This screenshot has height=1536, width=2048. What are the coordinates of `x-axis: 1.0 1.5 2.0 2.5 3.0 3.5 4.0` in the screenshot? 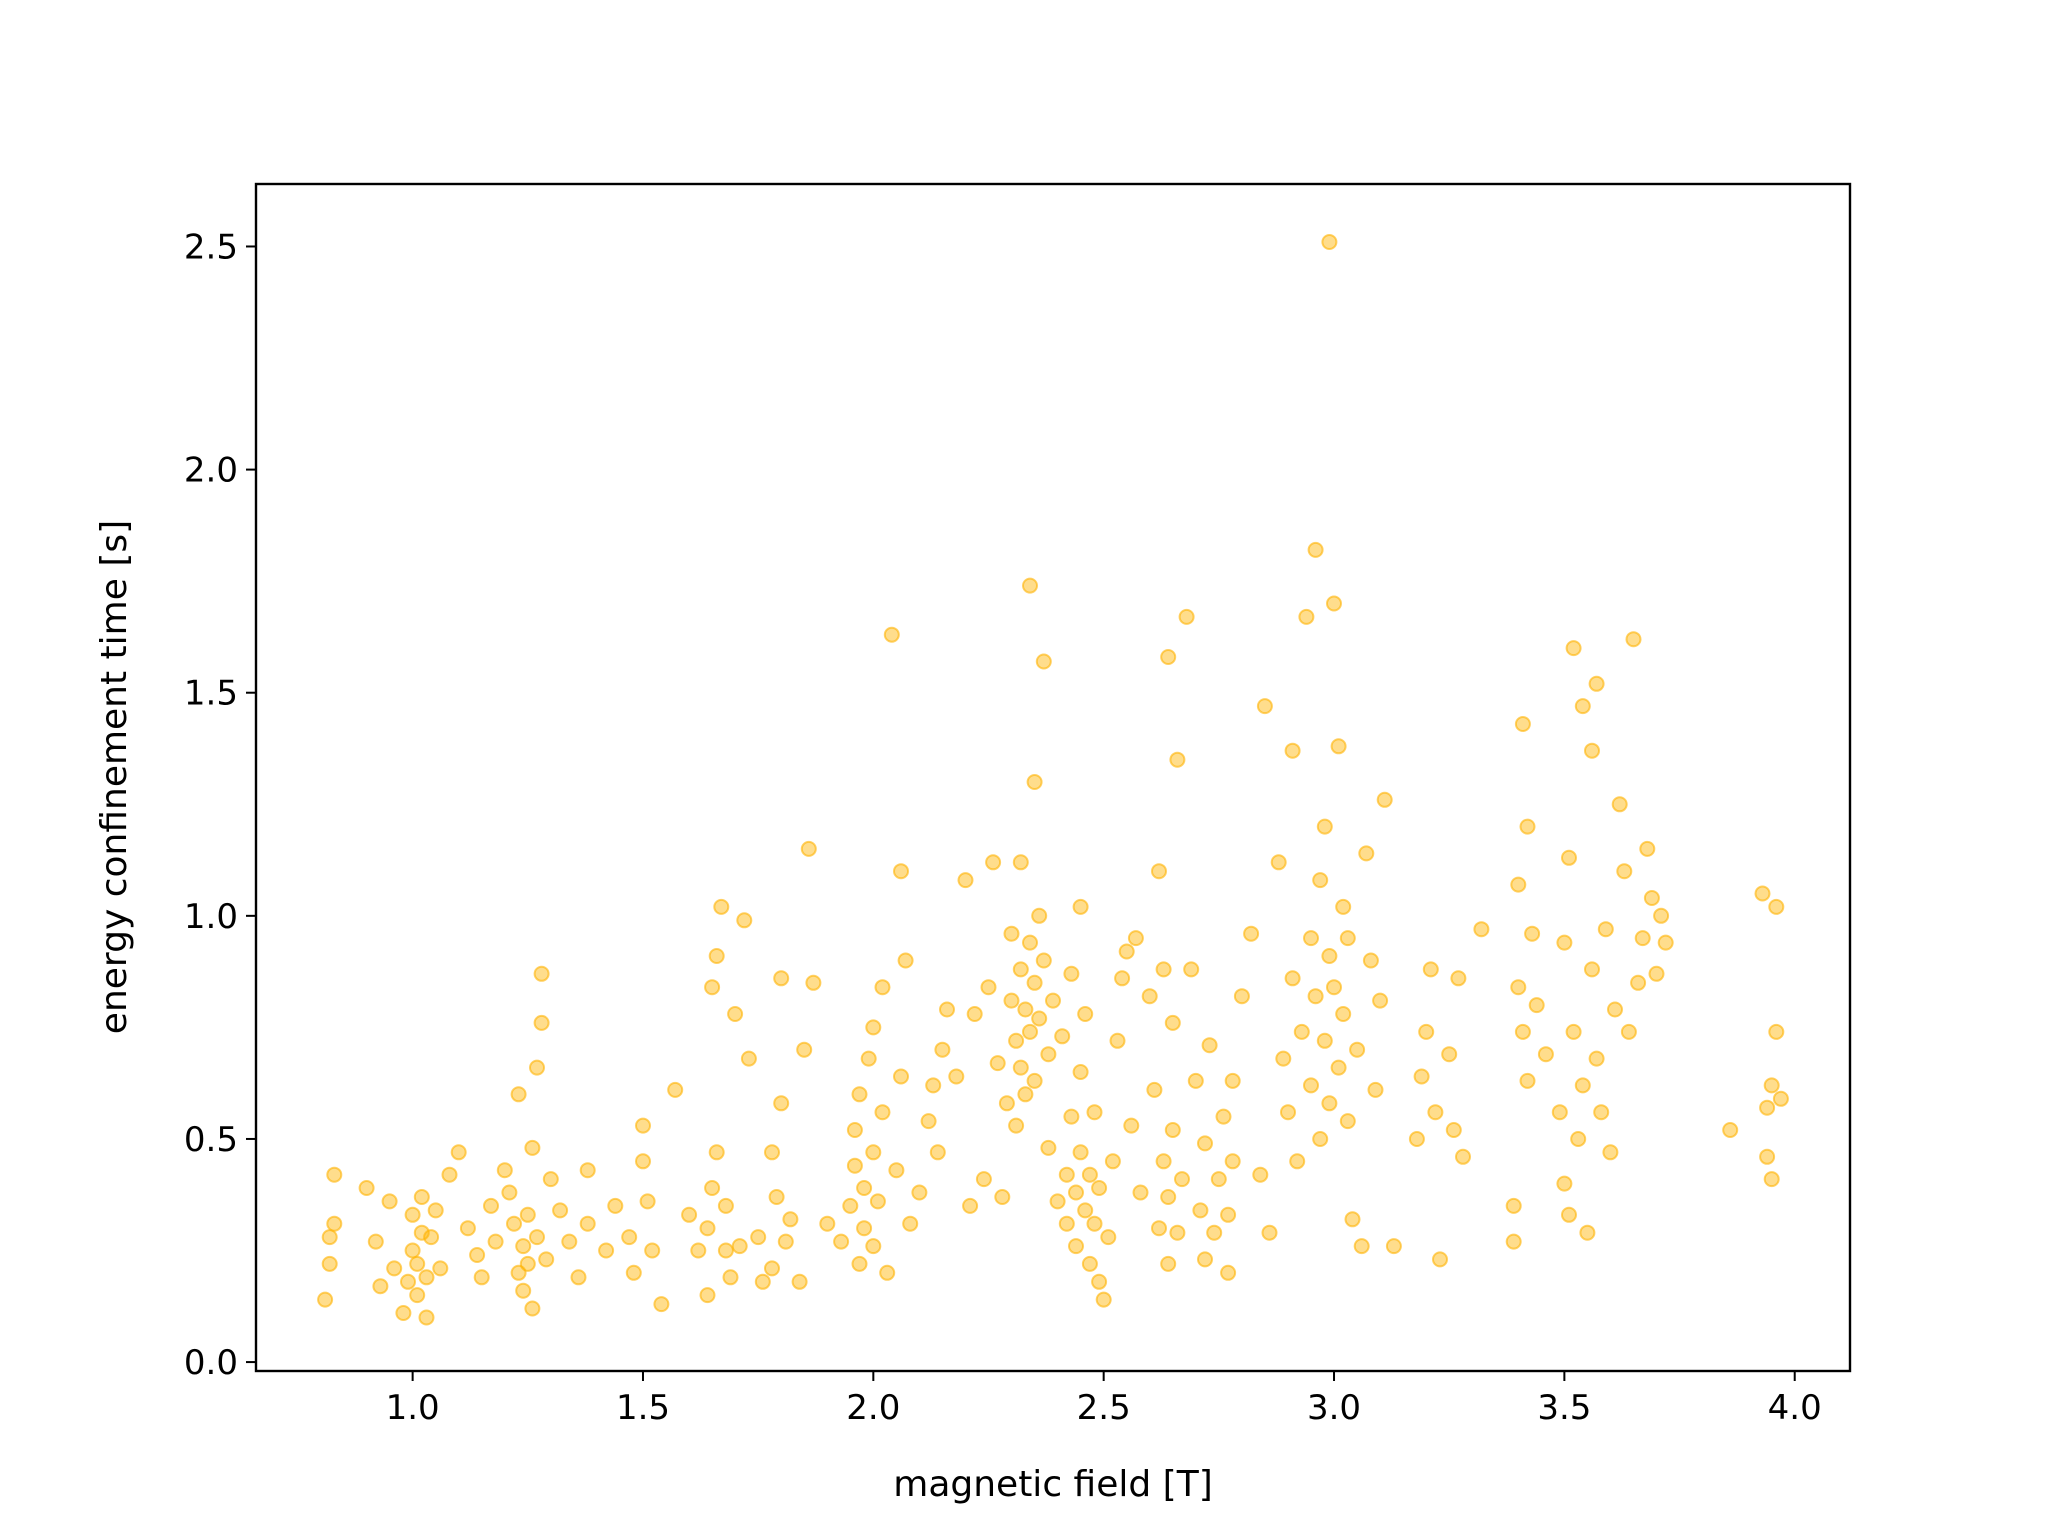 It's located at (1104, 1399).